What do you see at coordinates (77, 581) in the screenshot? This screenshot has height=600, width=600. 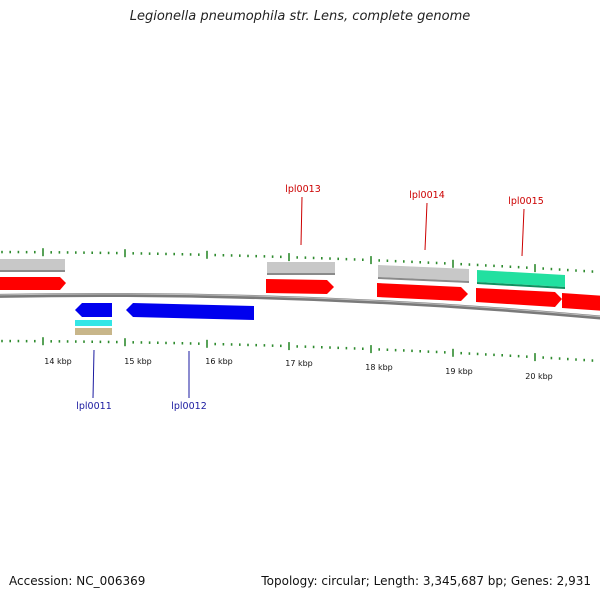 I see `accession-text: Accession: NC_006369` at bounding box center [77, 581].